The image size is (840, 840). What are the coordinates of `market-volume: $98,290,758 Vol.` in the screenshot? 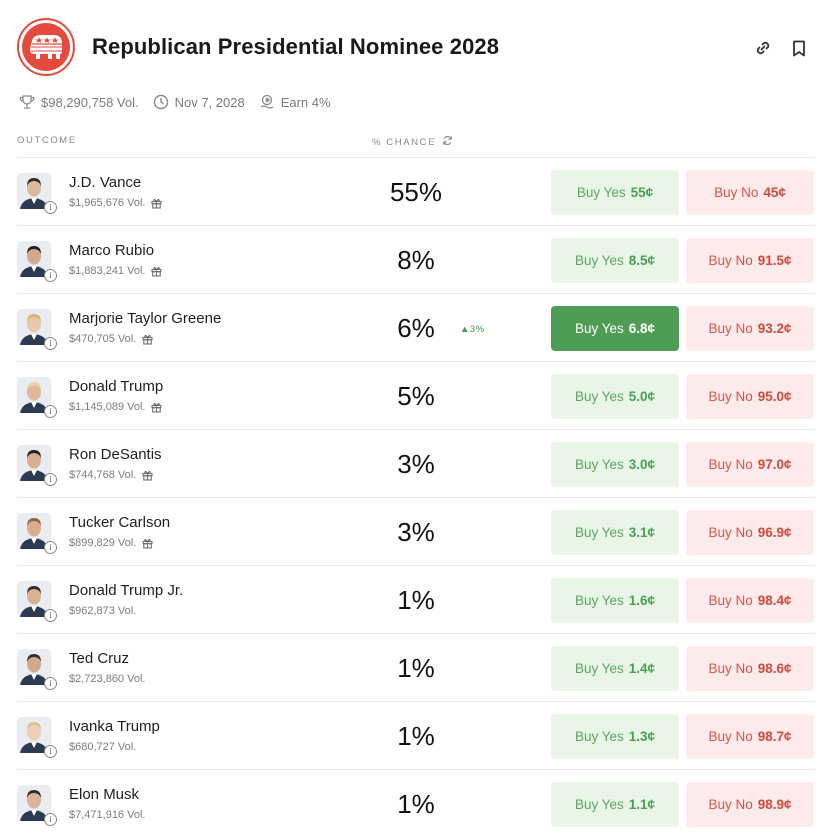 It's located at (90, 102).